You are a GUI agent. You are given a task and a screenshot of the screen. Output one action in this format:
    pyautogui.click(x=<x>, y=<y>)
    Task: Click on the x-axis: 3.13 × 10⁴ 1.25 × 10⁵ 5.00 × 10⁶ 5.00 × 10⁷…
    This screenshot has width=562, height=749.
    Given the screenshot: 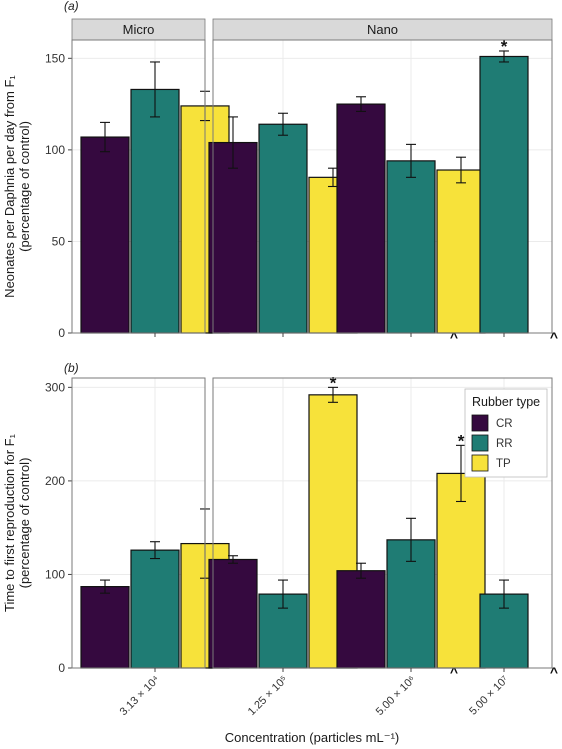 What is the action you would take?
    pyautogui.click(x=314, y=709)
    